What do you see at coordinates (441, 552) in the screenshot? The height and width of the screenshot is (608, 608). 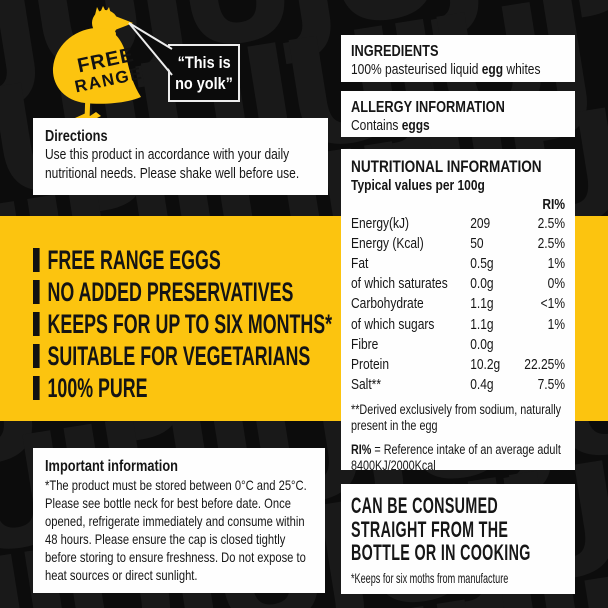 I see `consumption-heading-line: BOTTLE OR IN COOKING` at bounding box center [441, 552].